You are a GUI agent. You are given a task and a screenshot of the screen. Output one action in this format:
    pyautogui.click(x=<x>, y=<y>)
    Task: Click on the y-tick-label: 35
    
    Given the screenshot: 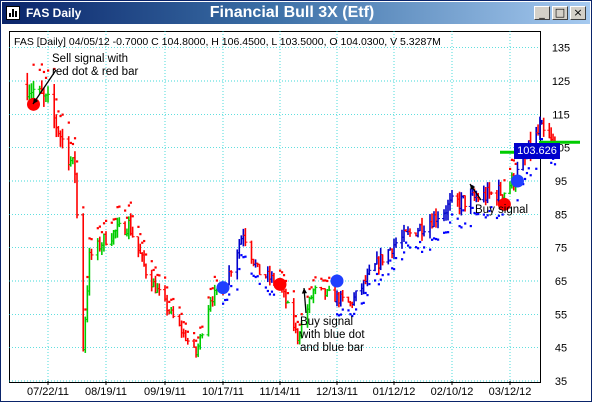 What is the action you would take?
    pyautogui.click(x=561, y=382)
    